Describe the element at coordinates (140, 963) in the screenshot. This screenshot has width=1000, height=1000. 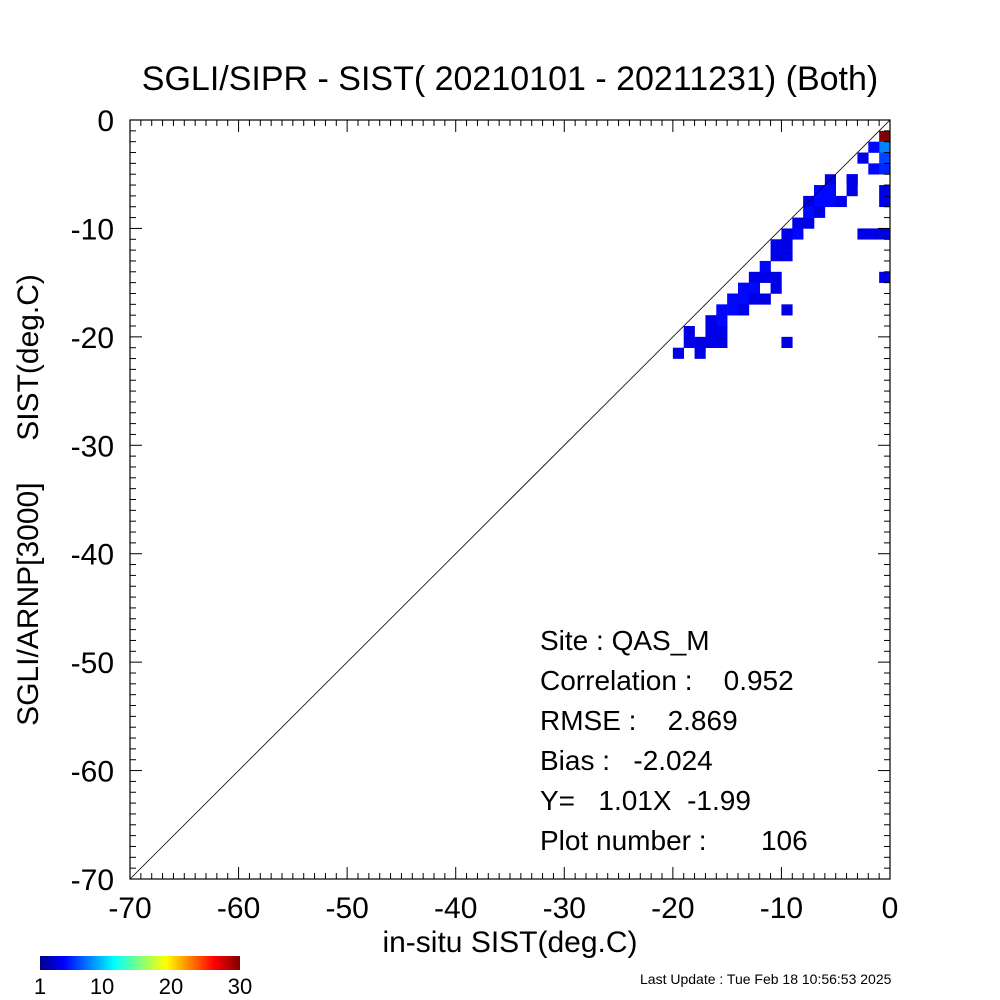
I see `colorbar` at that location.